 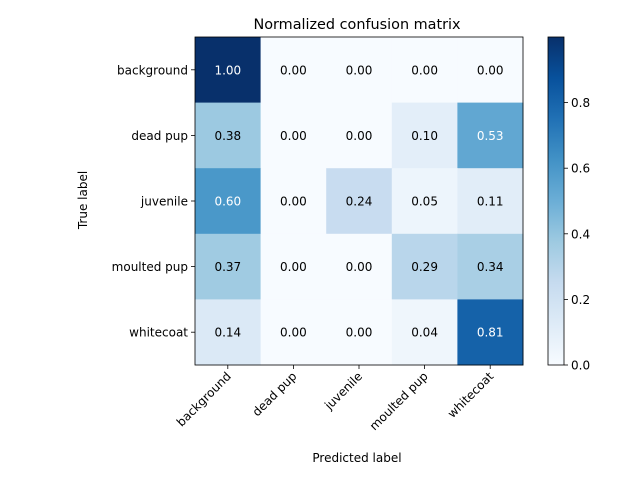 What do you see at coordinates (159, 136) in the screenshot?
I see `y-tick-label-dead-pup: dead pup` at bounding box center [159, 136].